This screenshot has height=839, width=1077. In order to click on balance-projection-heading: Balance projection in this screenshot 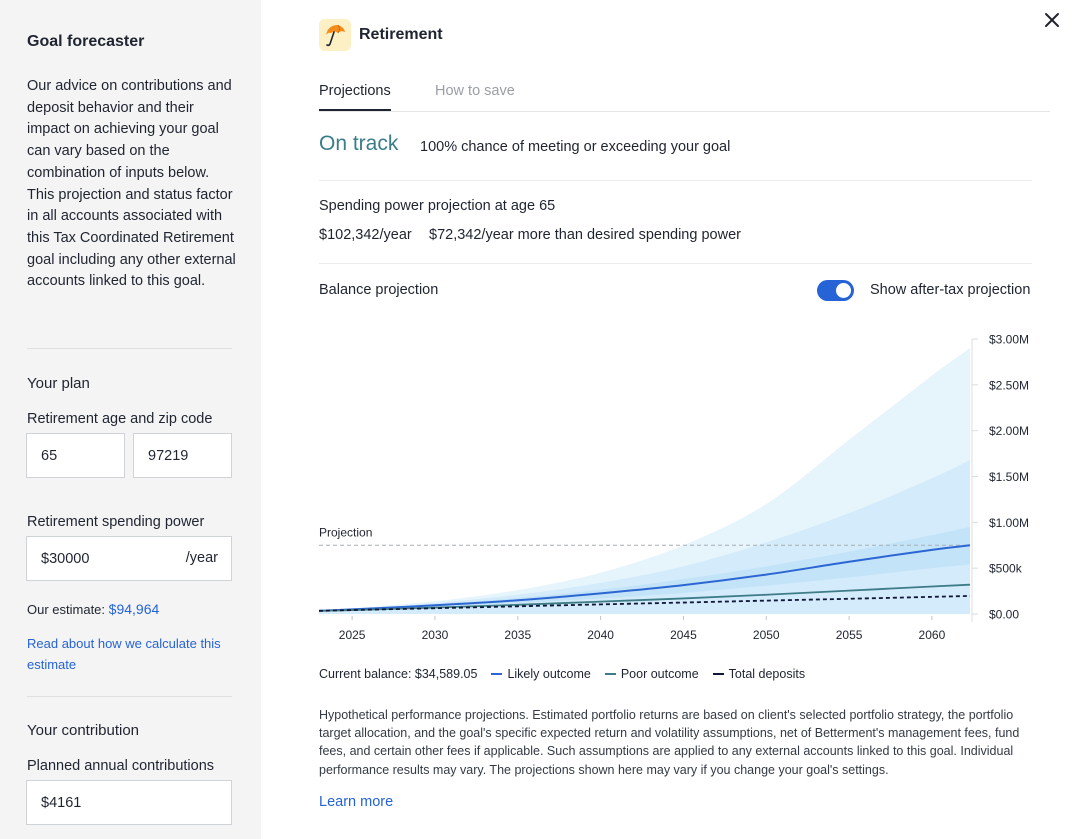, I will do `click(379, 290)`.